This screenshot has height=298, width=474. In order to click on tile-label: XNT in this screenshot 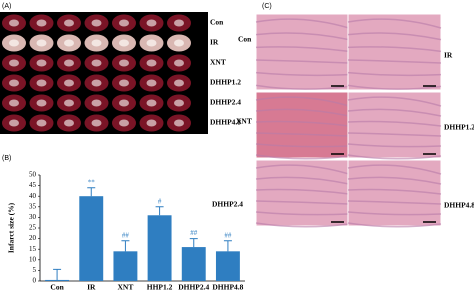, I will do `click(244, 121)`.